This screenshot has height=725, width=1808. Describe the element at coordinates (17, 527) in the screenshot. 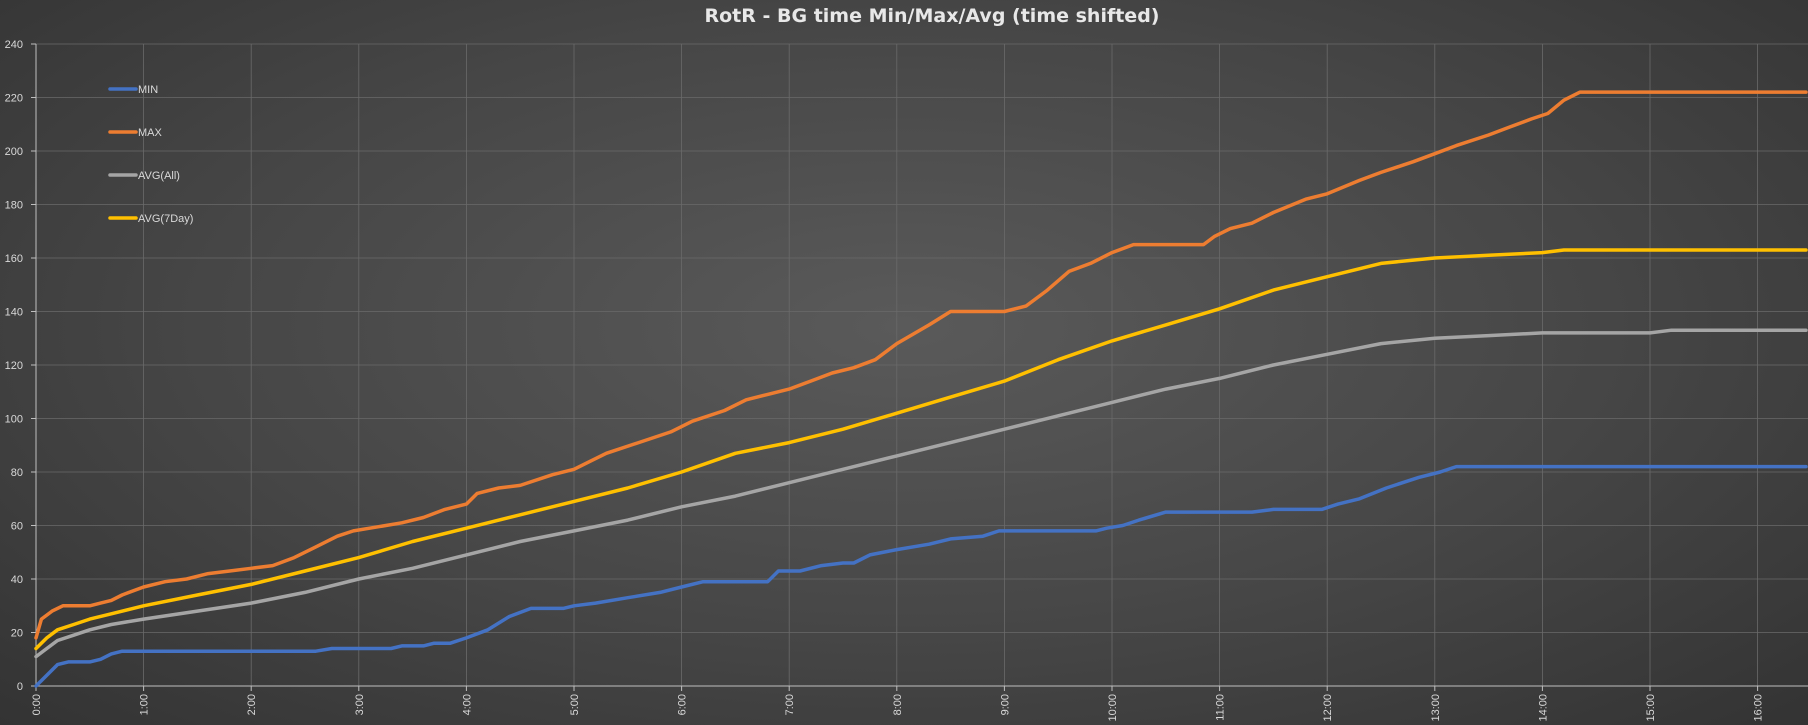

I see `y-tick-label: 60` at that location.